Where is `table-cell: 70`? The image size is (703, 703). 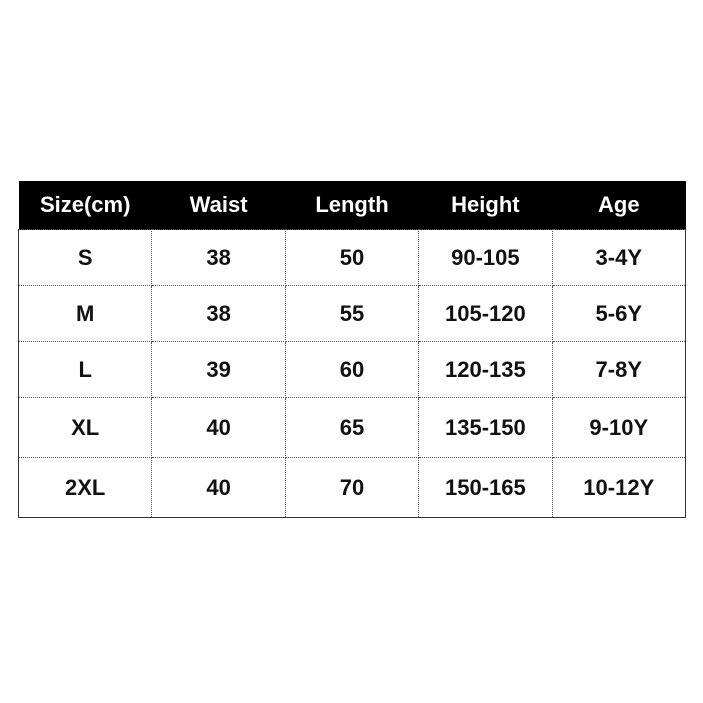
table-cell: 70 is located at coordinates (352, 487).